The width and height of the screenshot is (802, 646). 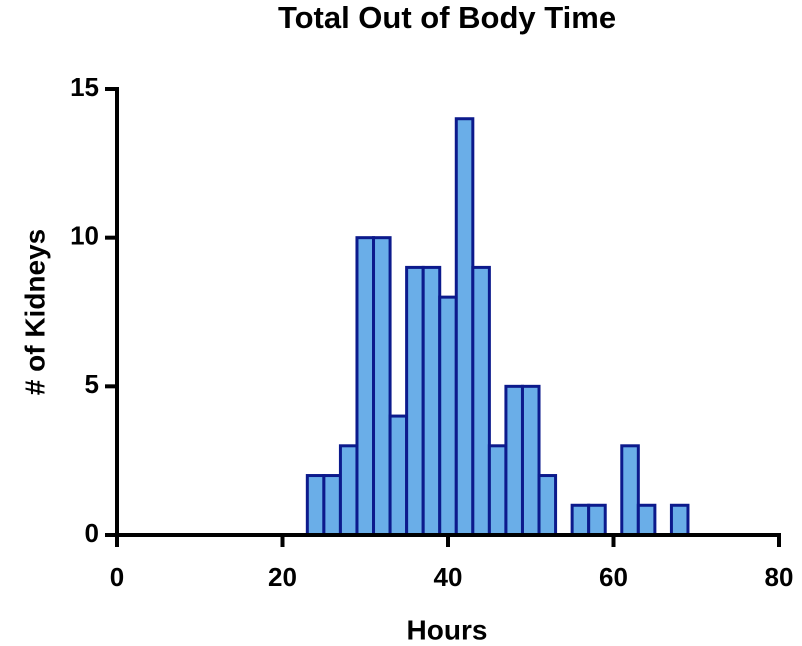 I want to click on y-axis-label: # of Kidneys, so click(x=34, y=312).